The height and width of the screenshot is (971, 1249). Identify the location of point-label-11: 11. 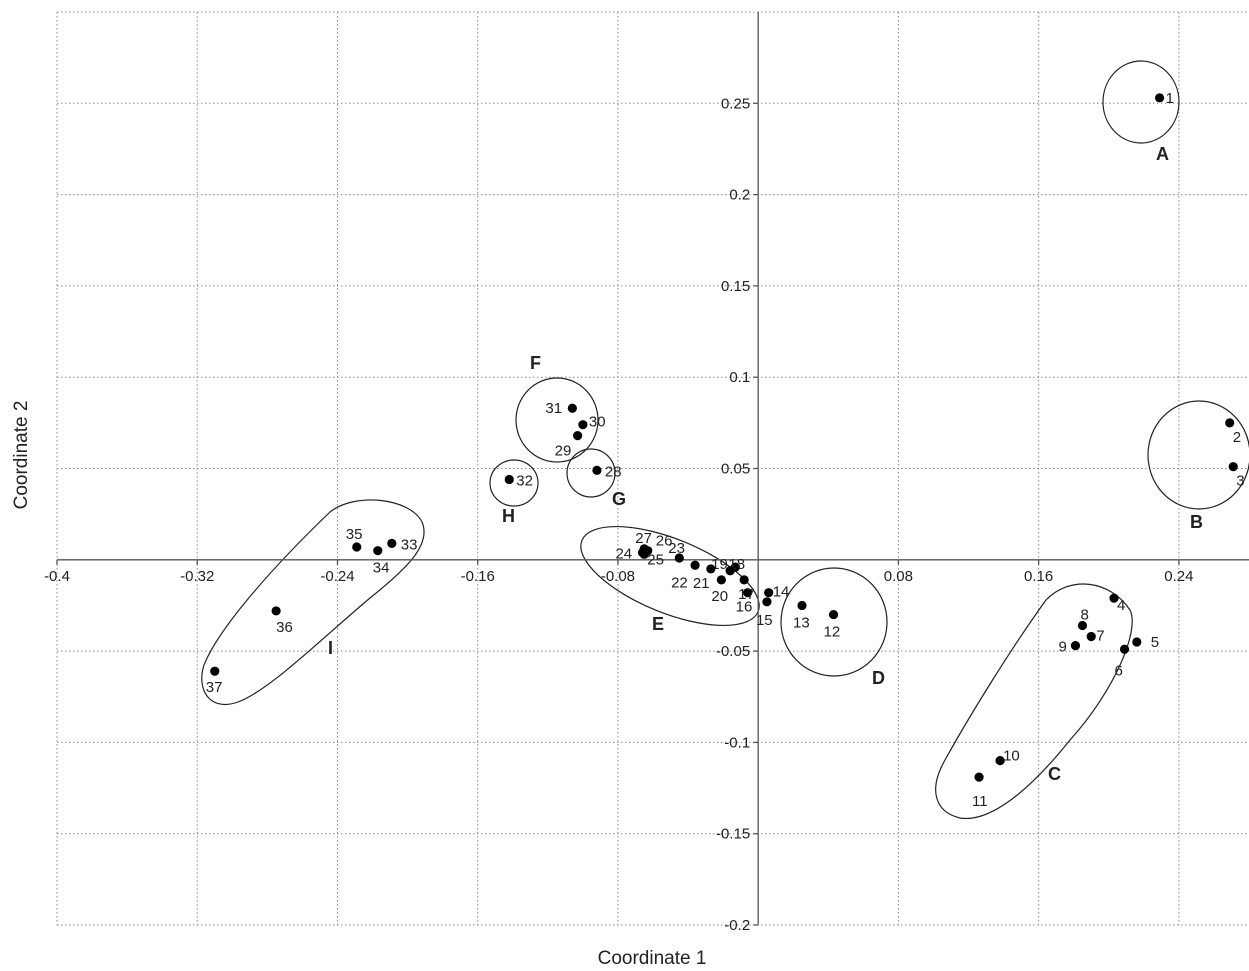
(980, 801).